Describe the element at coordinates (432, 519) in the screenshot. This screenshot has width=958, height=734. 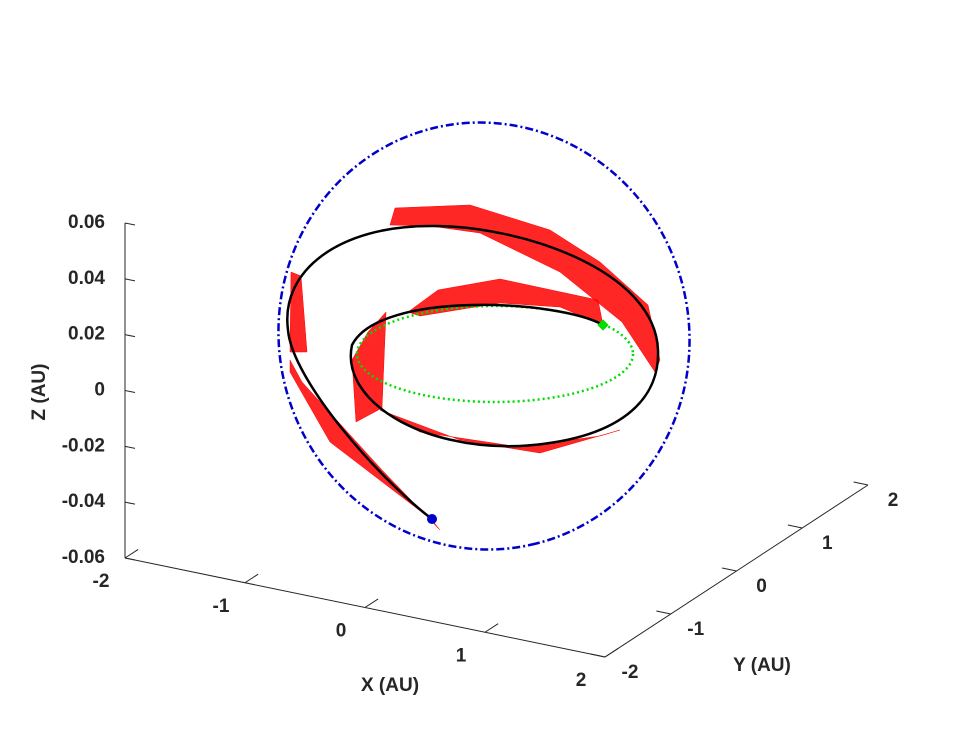
I see `end-marker` at that location.